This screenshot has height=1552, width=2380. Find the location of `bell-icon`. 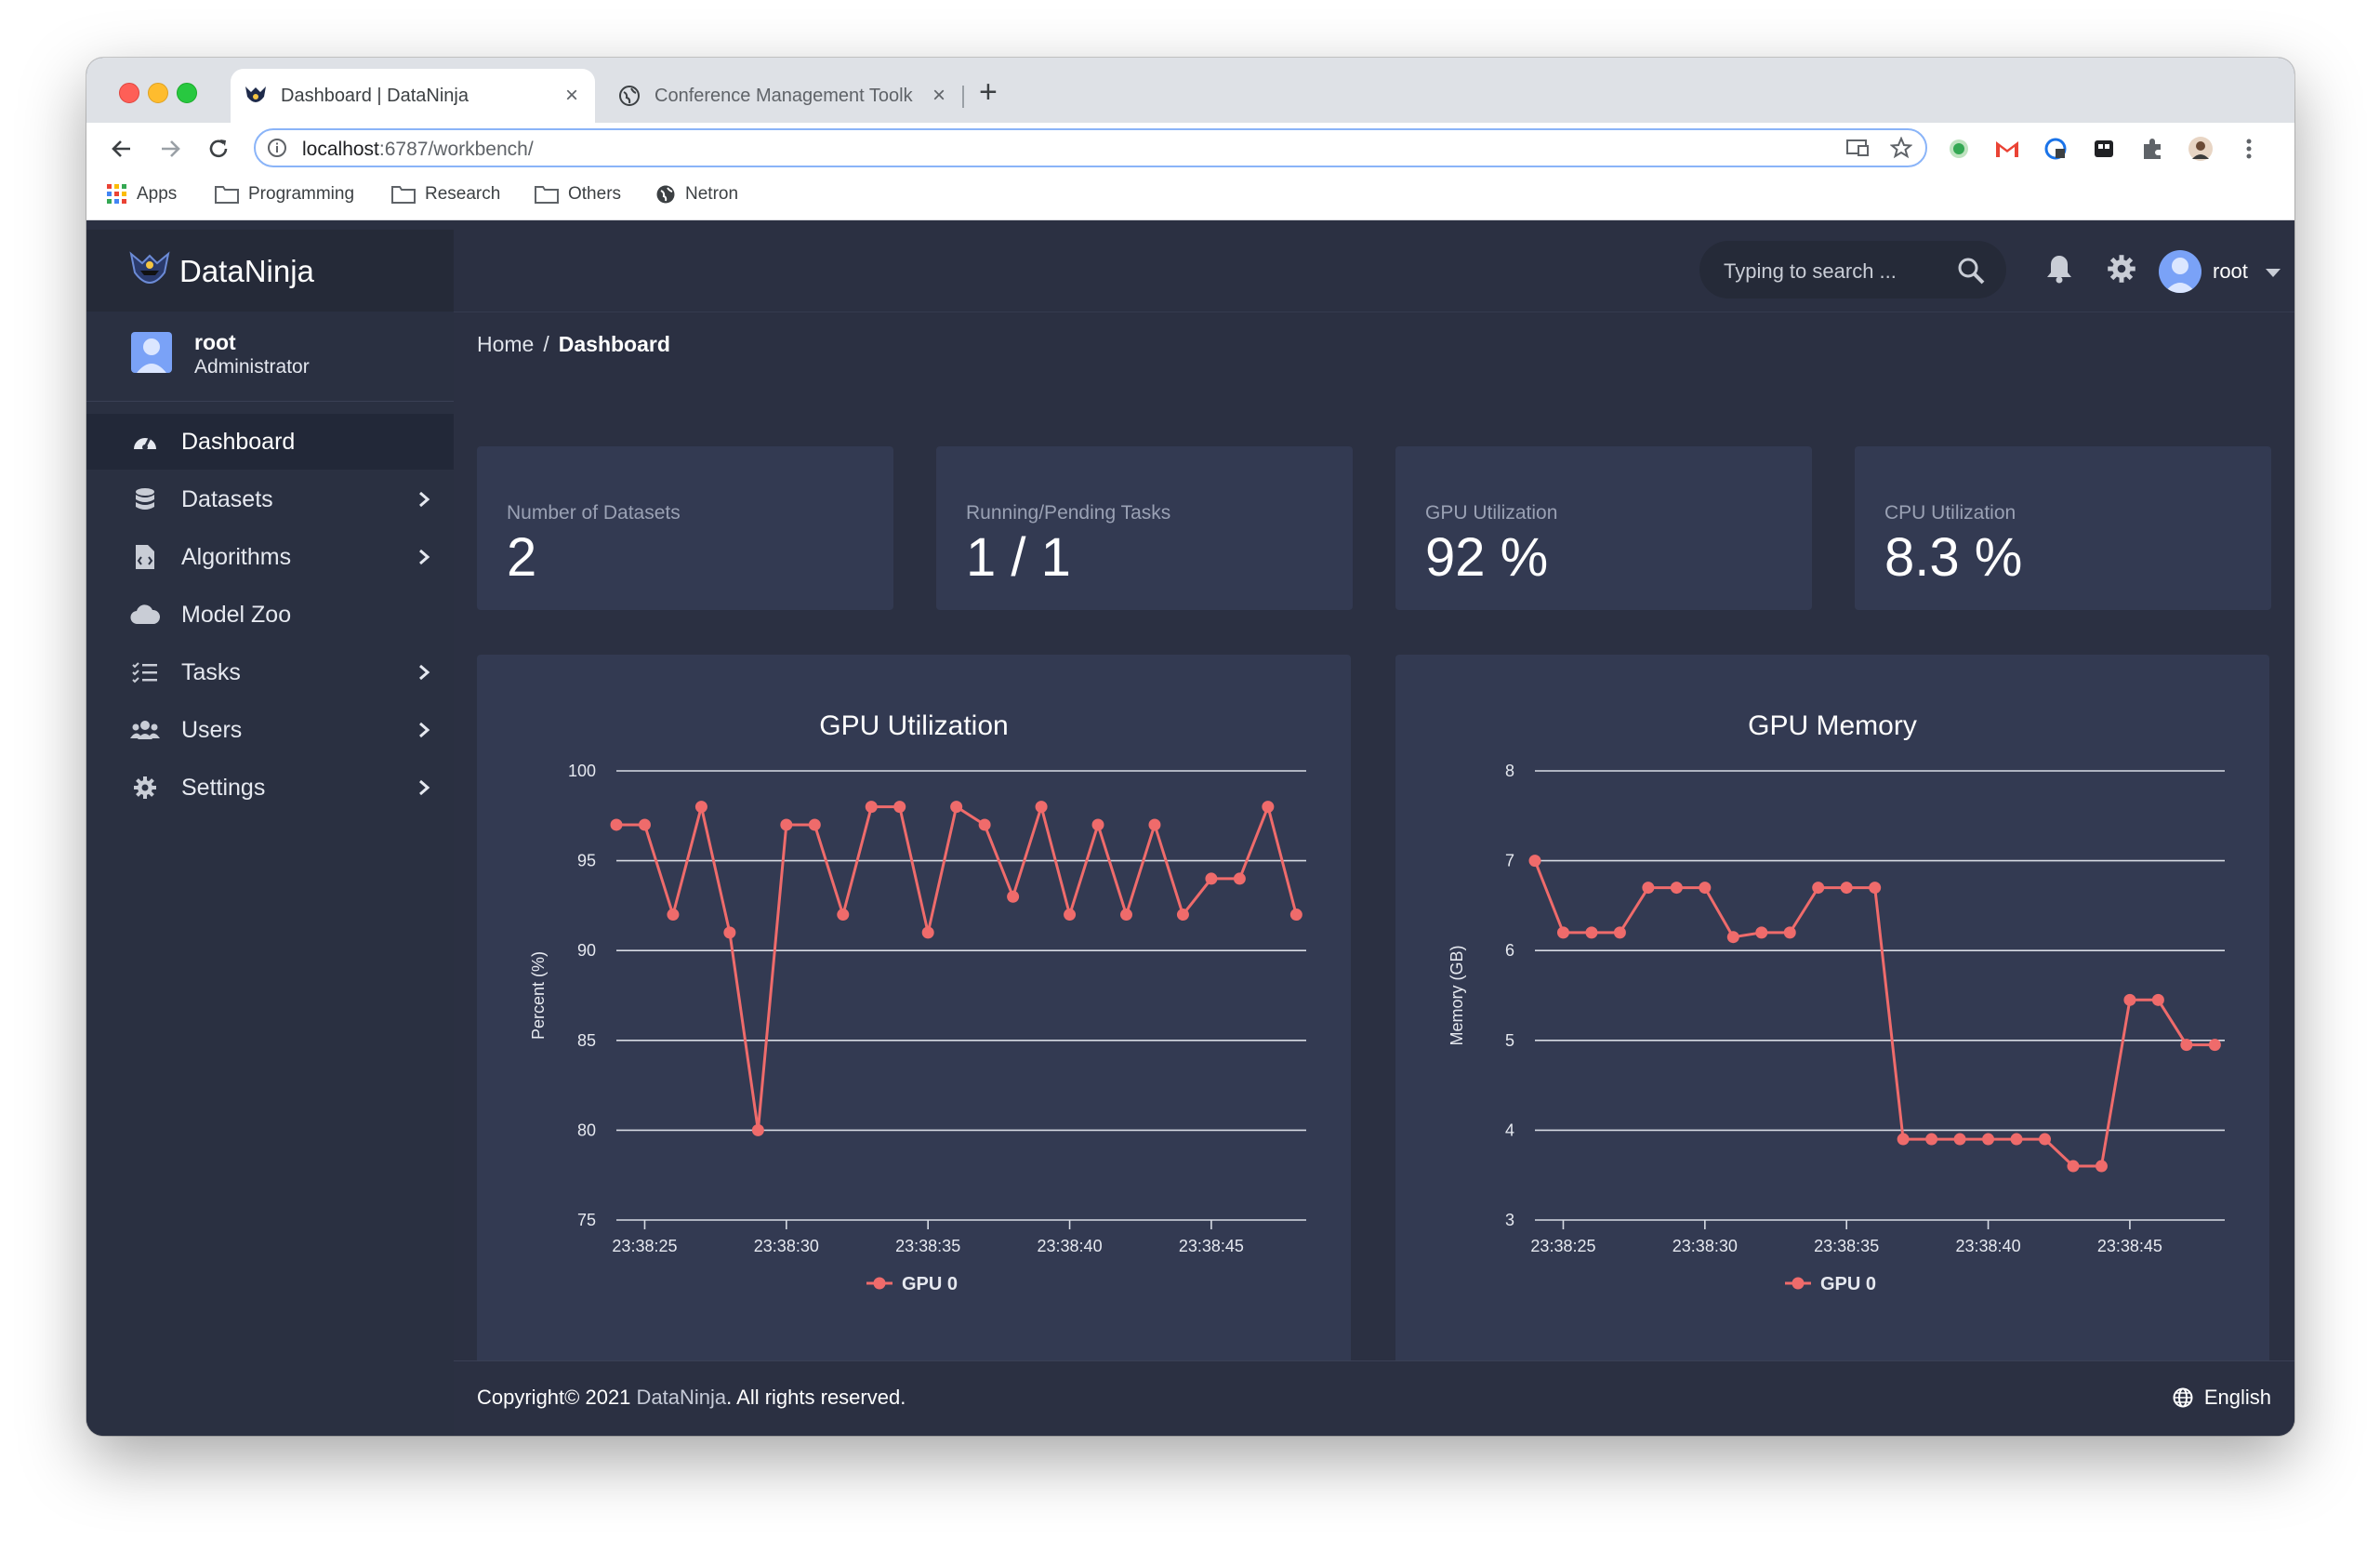

bell-icon is located at coordinates (2059, 271).